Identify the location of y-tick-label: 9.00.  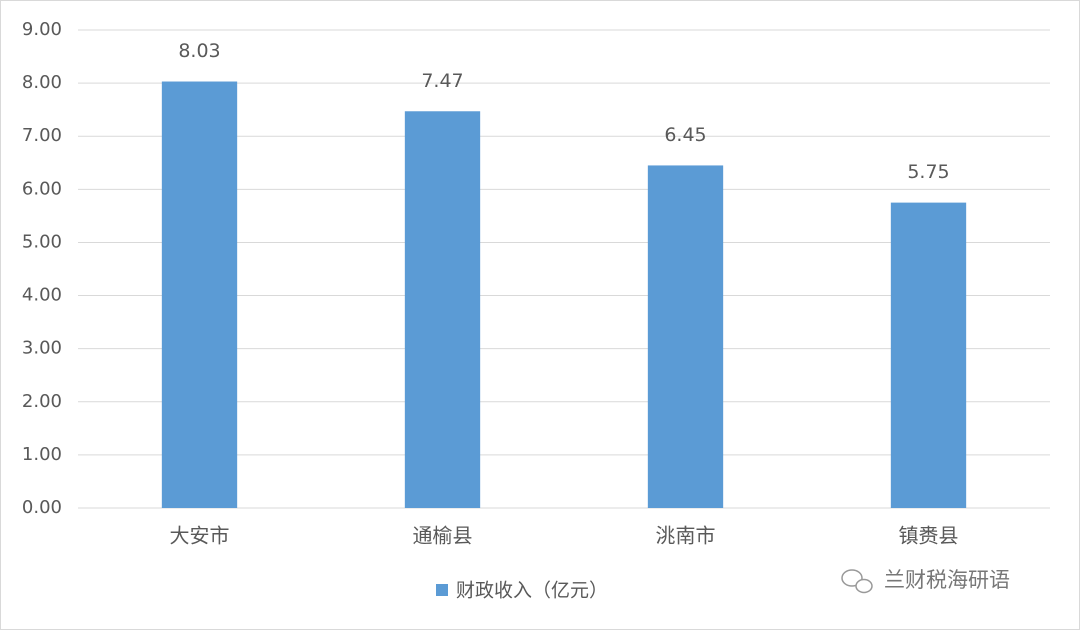
(42, 29).